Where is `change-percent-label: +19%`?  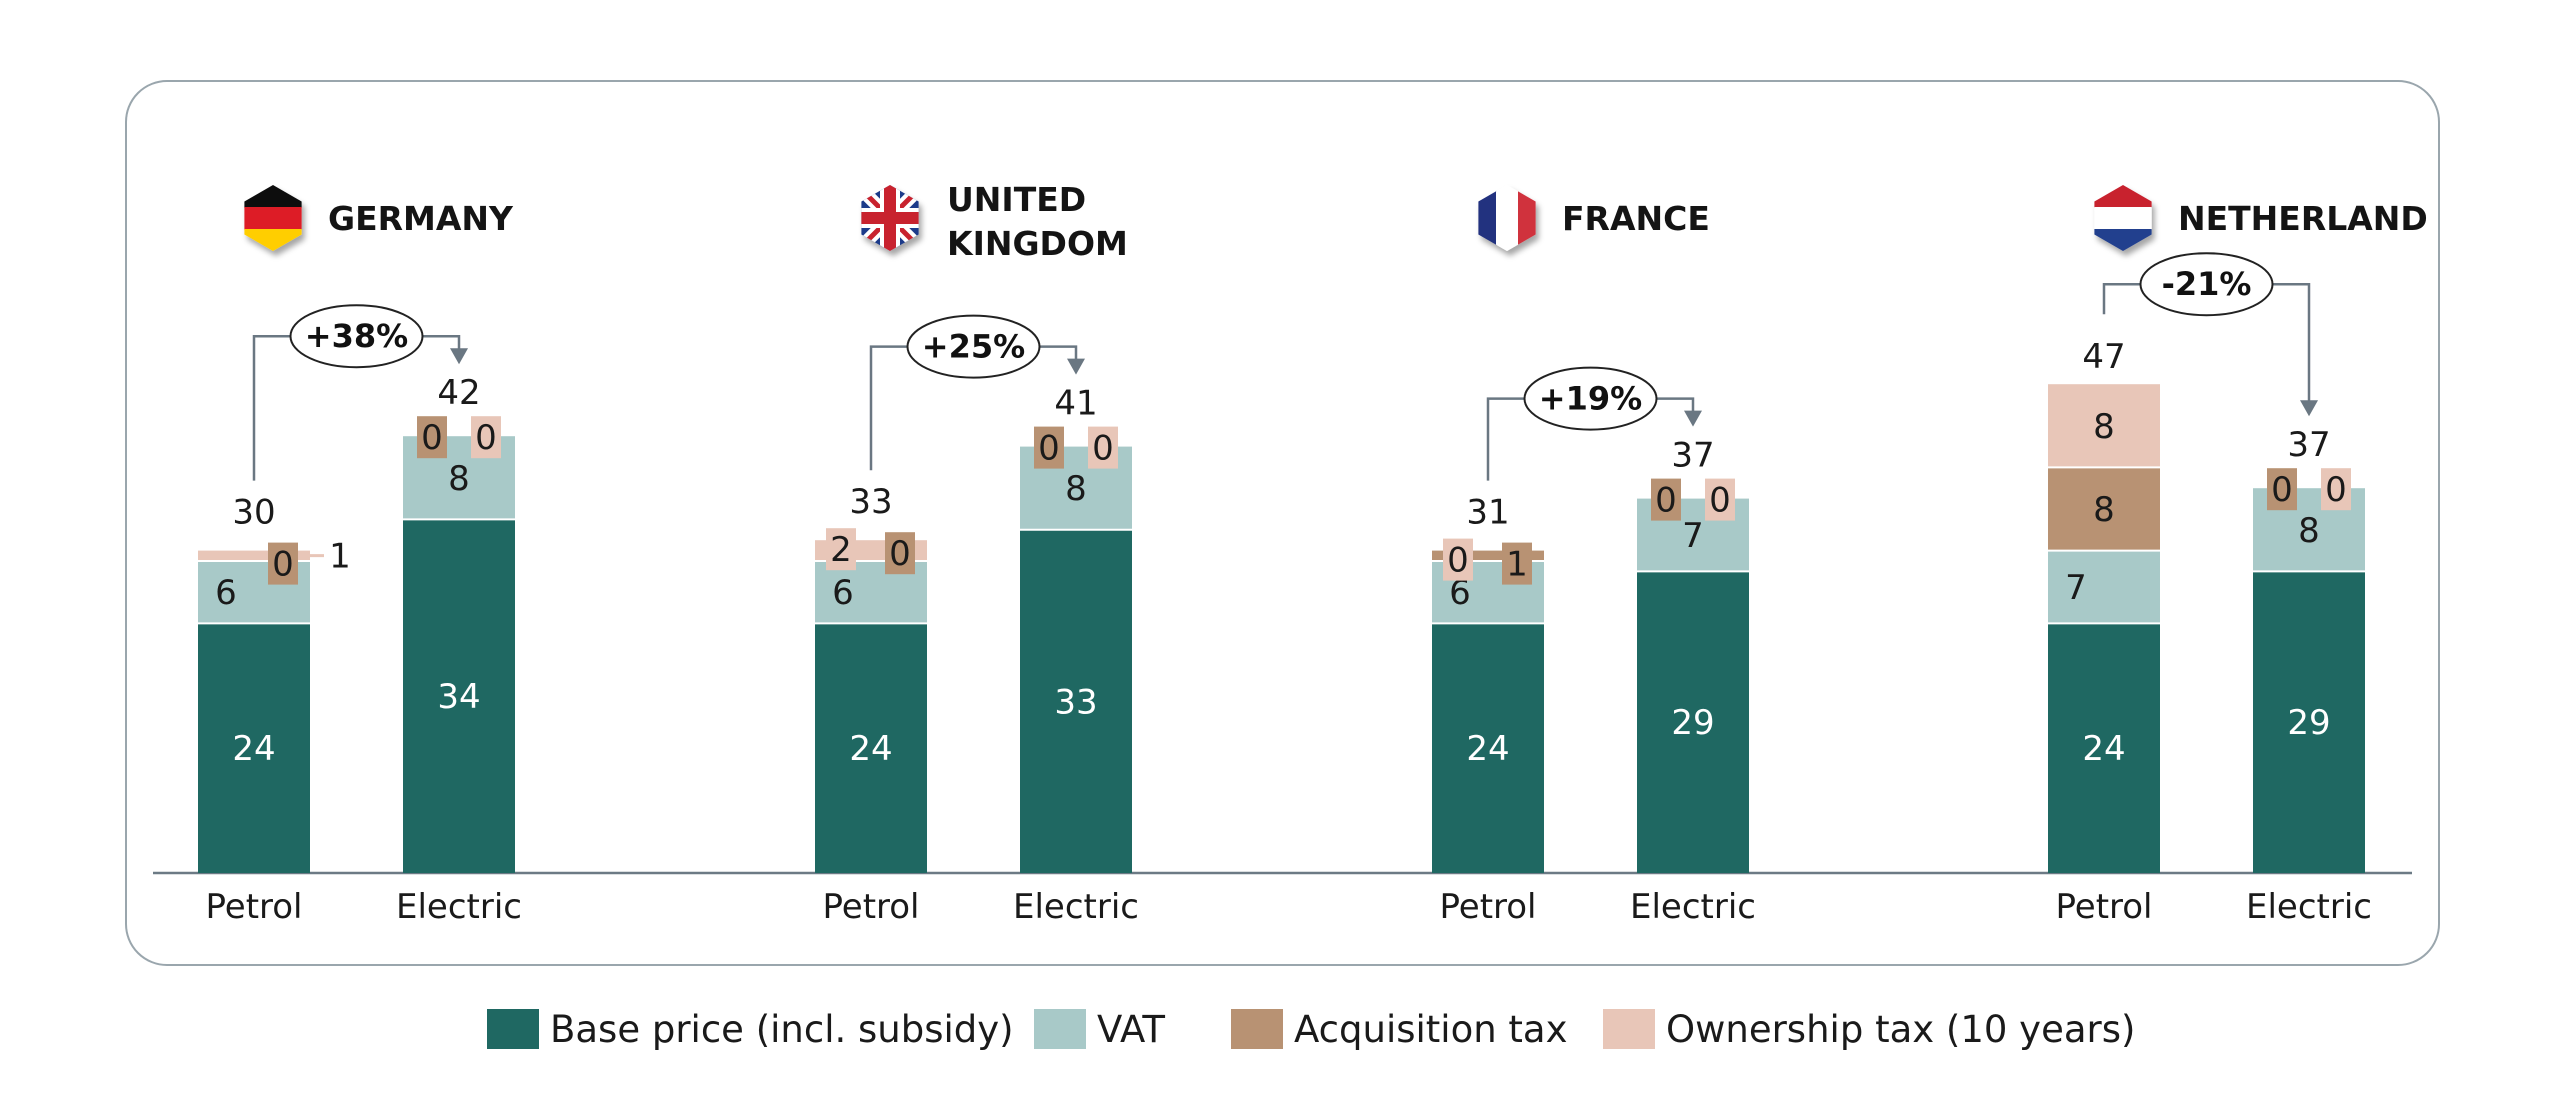
change-percent-label: +19% is located at coordinates (1590, 399).